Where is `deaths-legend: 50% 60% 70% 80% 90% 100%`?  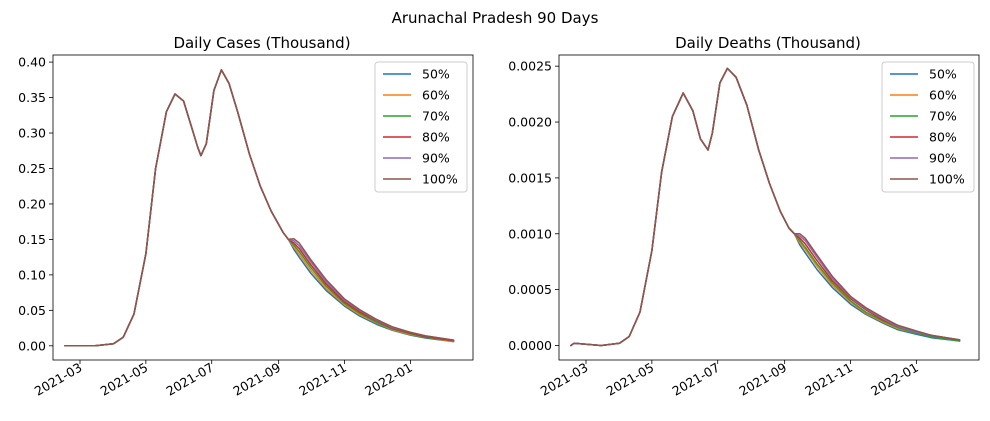 deaths-legend: 50% 60% 70% 80% 90% 100% is located at coordinates (928, 127).